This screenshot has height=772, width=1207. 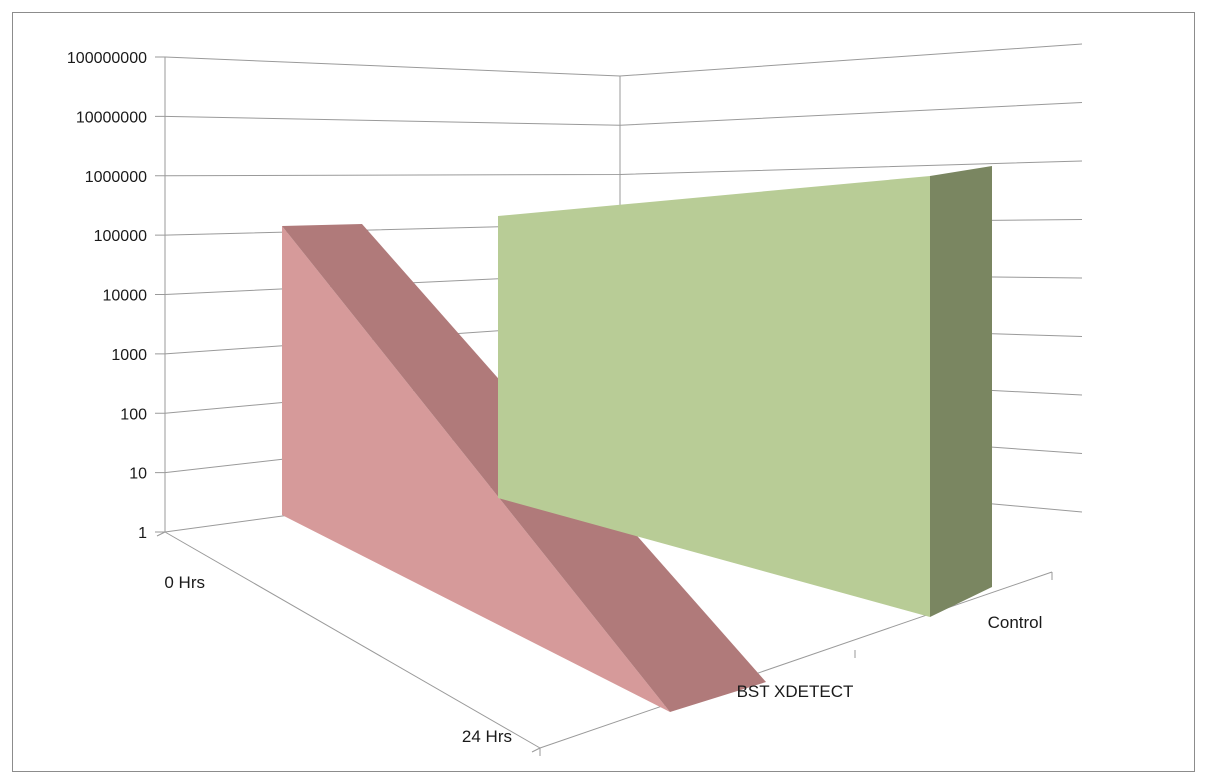 I want to click on y-tick-label: 1, so click(x=142, y=533).